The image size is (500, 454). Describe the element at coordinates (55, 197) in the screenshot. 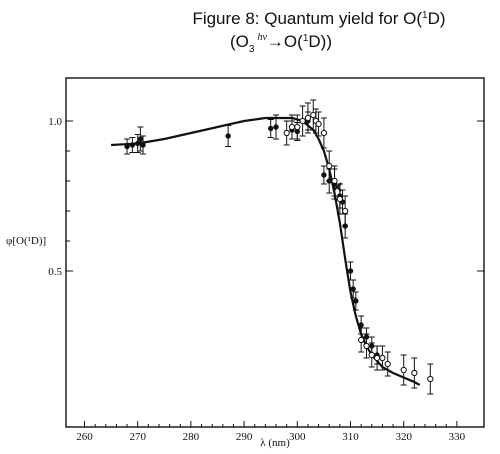

I see `y-tick-labels: 0.5 1.0` at that location.